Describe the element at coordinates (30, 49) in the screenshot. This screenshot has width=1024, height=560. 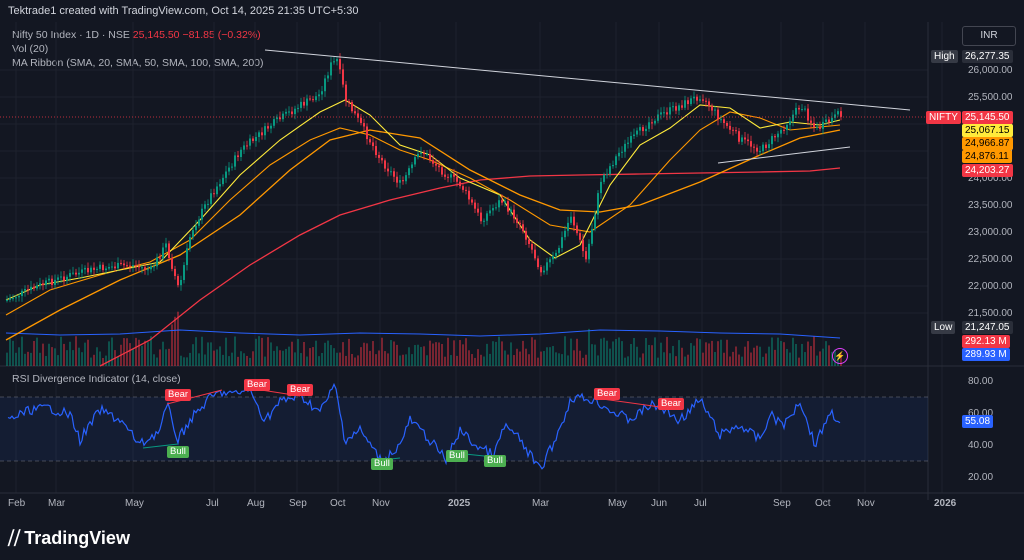
I see `volume-legend: Vol (20)` at that location.